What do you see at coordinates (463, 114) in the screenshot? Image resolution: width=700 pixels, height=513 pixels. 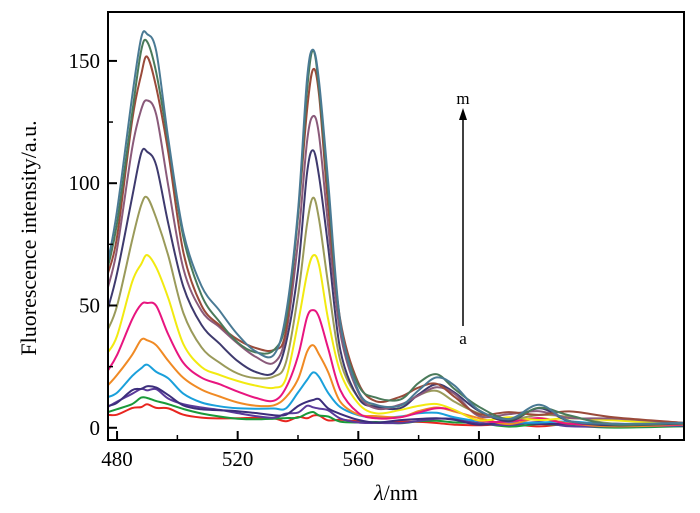 I see `arrow-head-icon` at bounding box center [463, 114].